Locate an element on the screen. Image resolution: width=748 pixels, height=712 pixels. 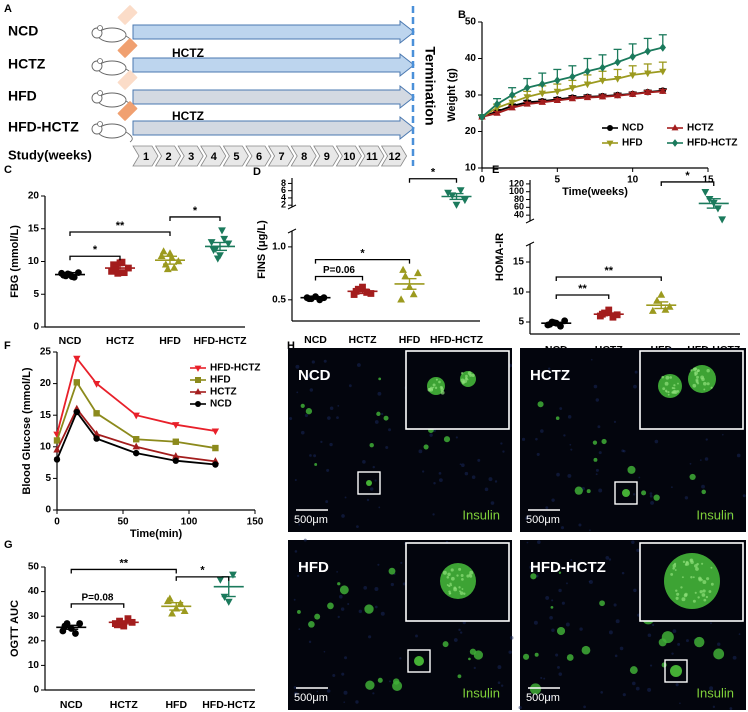
axis-break is located at coordinates (530, 221).